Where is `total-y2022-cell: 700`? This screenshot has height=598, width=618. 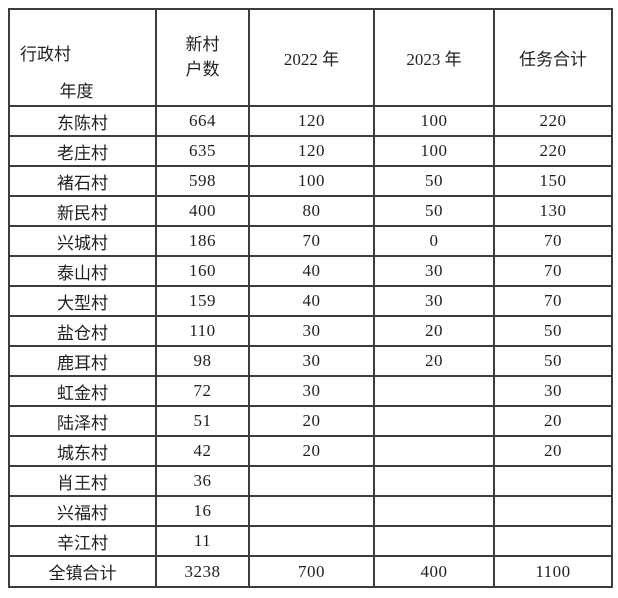
total-y2022-cell: 700 is located at coordinates (311, 571).